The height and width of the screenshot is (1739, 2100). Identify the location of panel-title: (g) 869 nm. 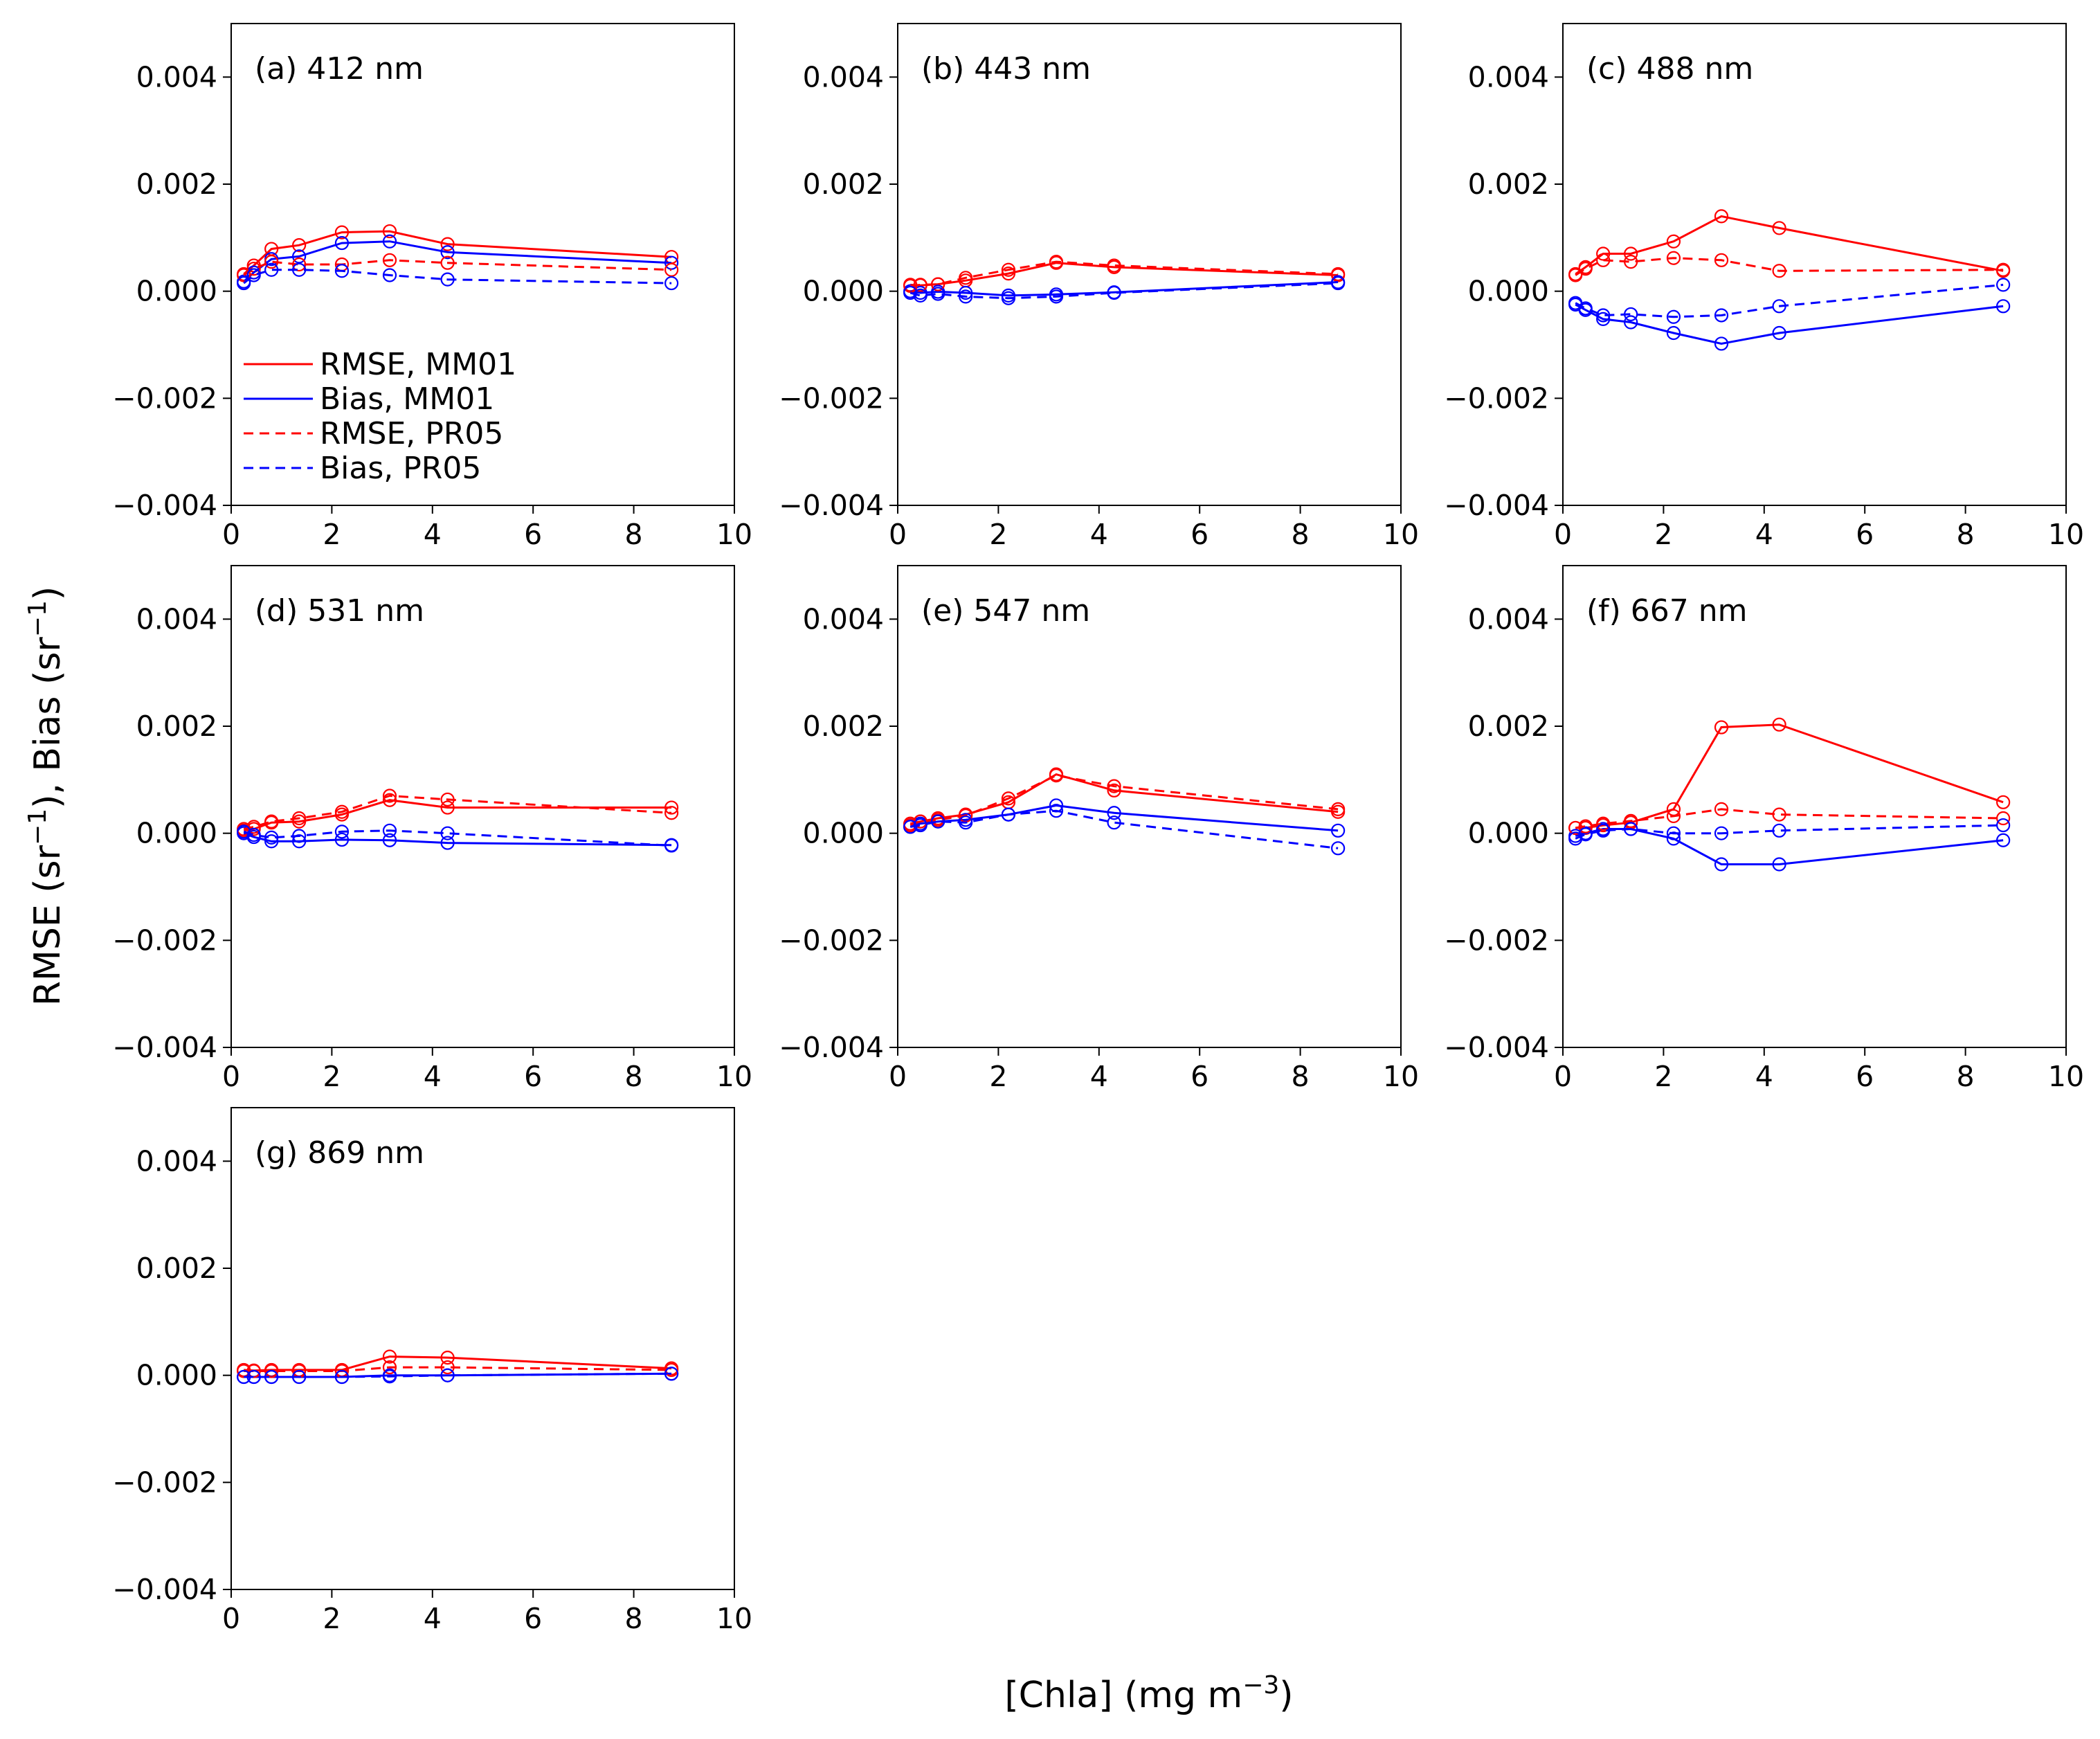
(339, 1153).